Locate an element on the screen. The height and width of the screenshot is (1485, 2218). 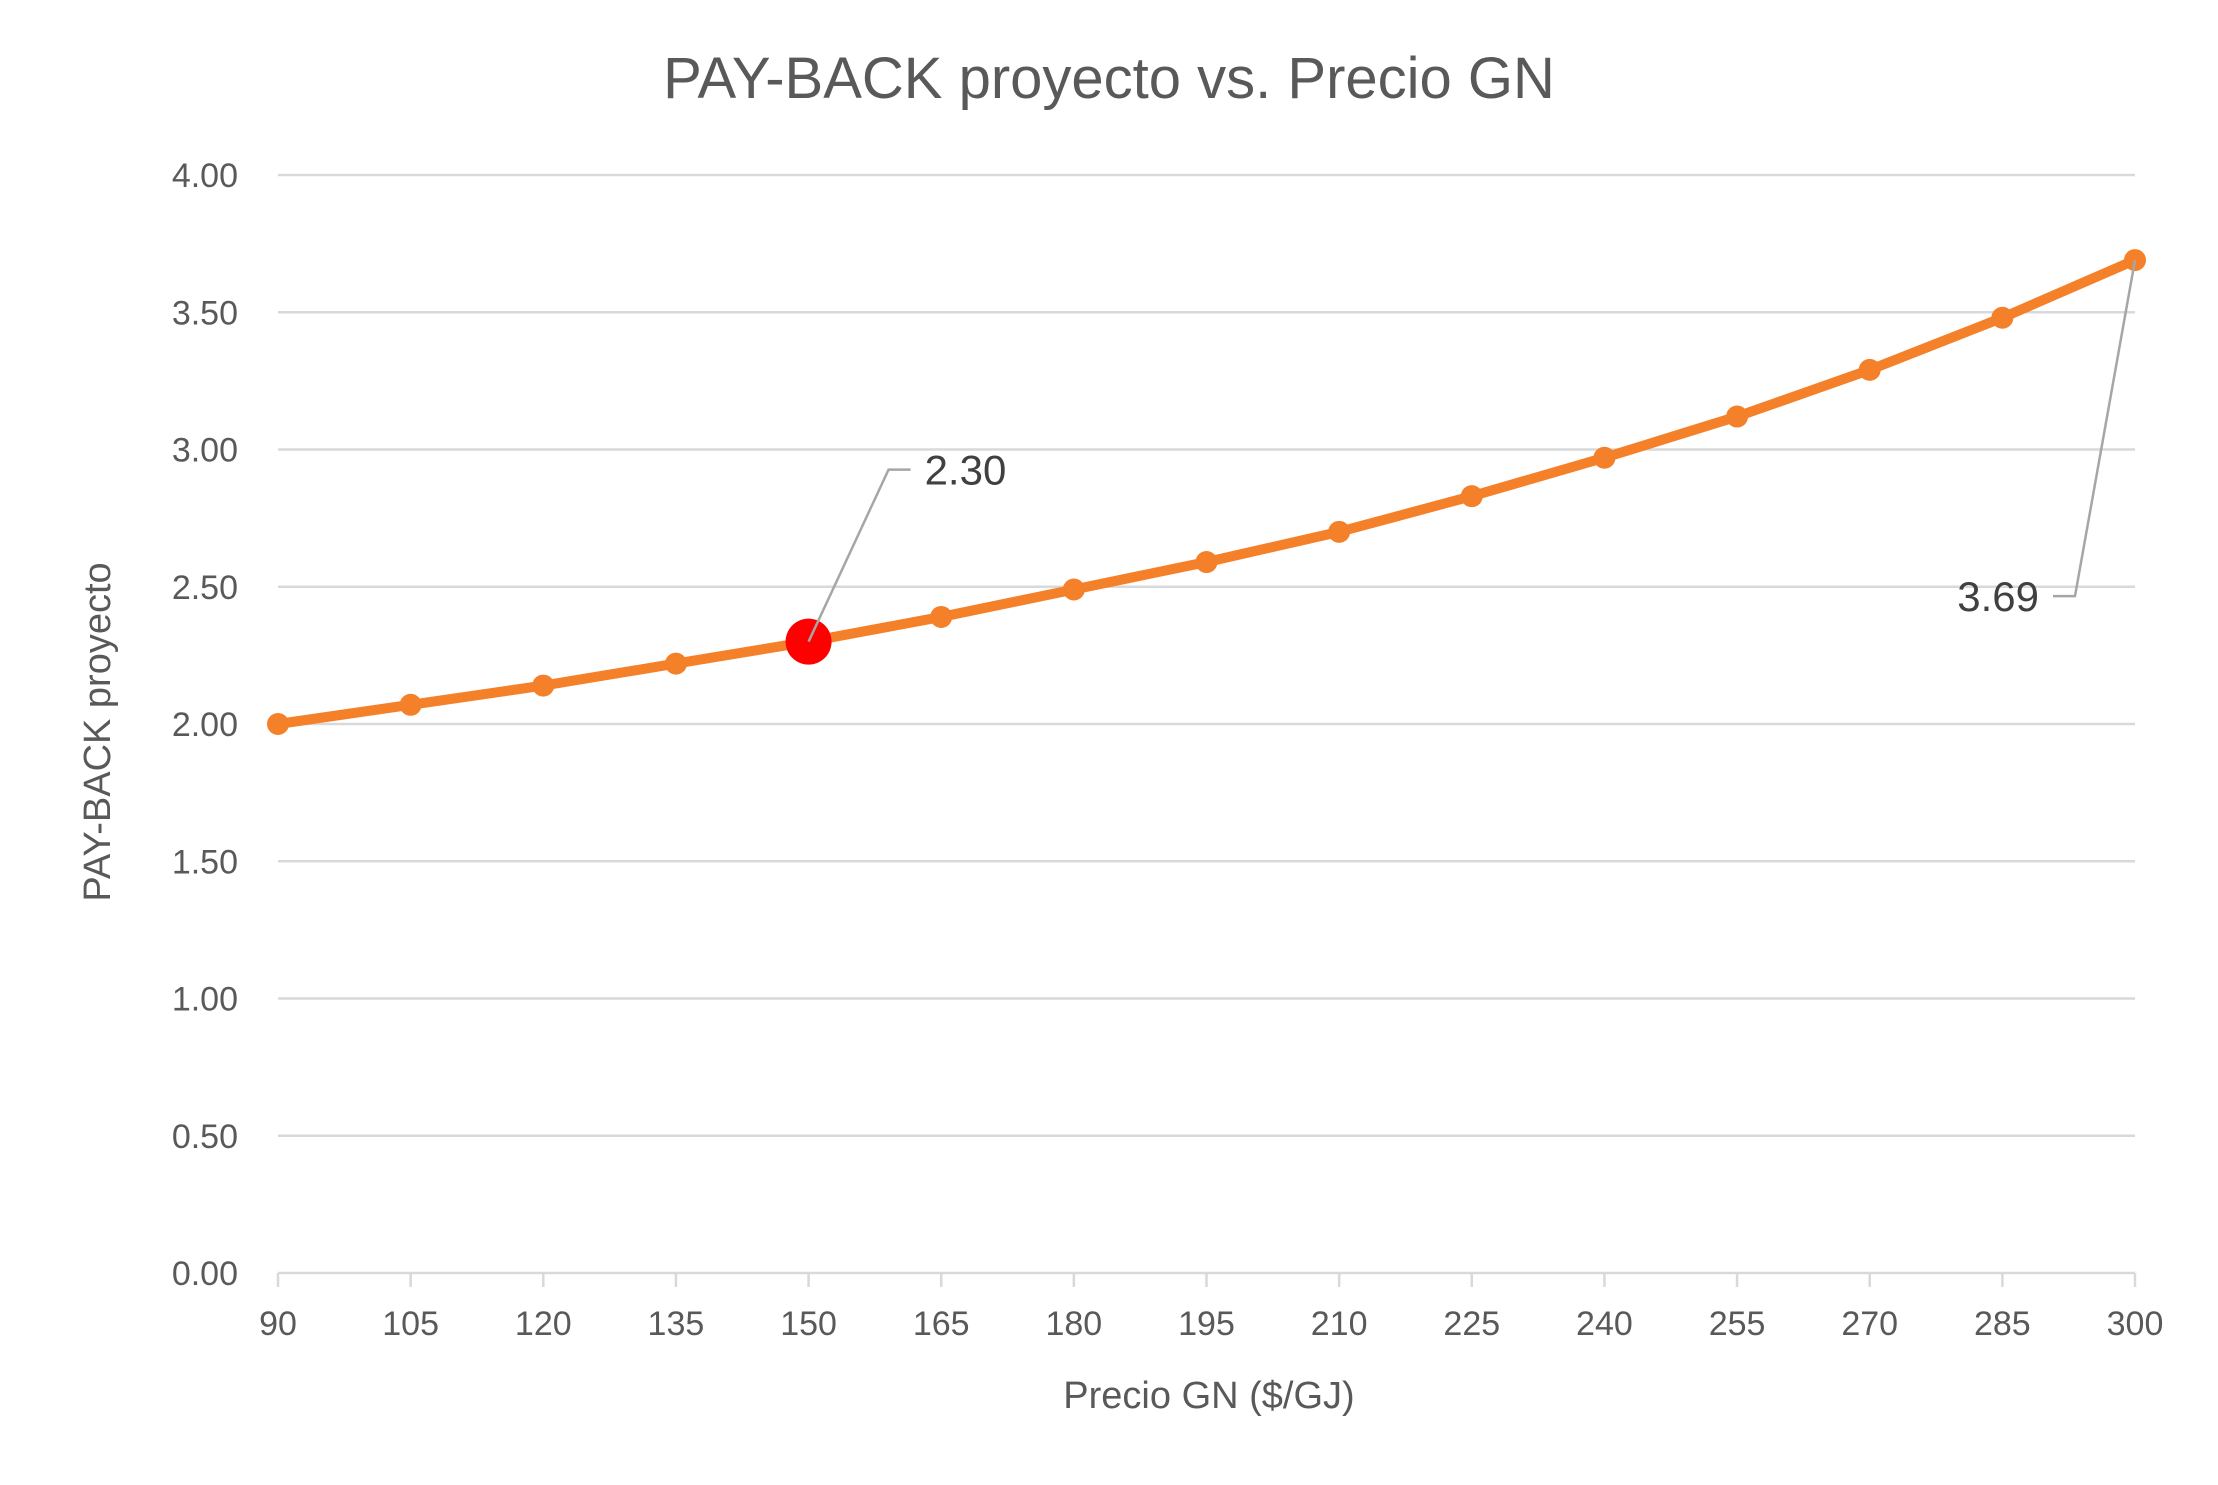
x-tick-label: 150 is located at coordinates (808, 1324).